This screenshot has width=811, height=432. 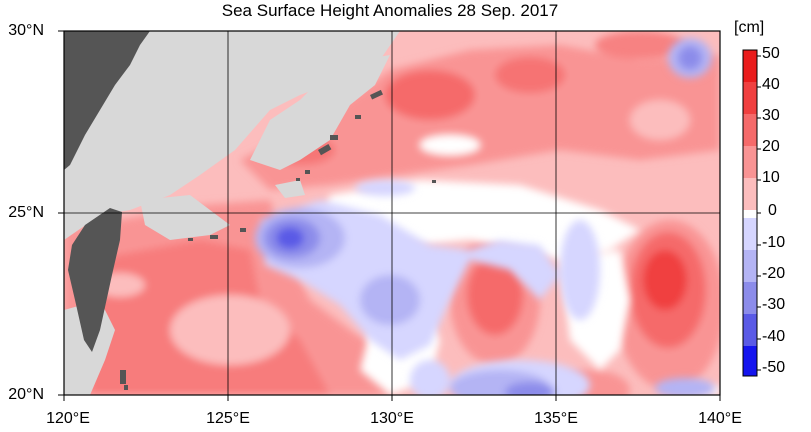 I want to click on taiwan-island, so click(x=95, y=280).